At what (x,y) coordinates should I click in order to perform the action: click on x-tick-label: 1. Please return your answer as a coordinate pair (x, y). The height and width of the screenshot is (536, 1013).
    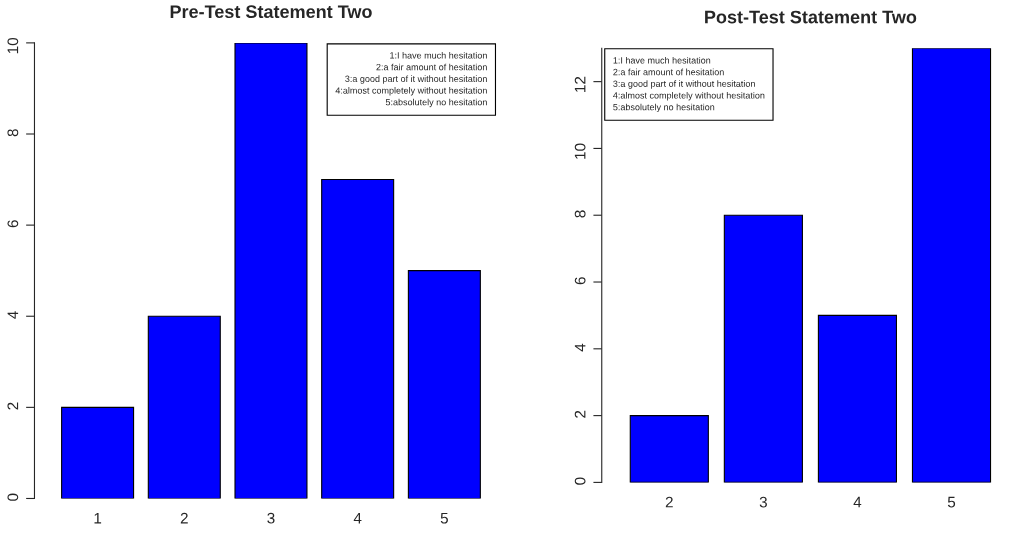
    Looking at the image, I should click on (98, 518).